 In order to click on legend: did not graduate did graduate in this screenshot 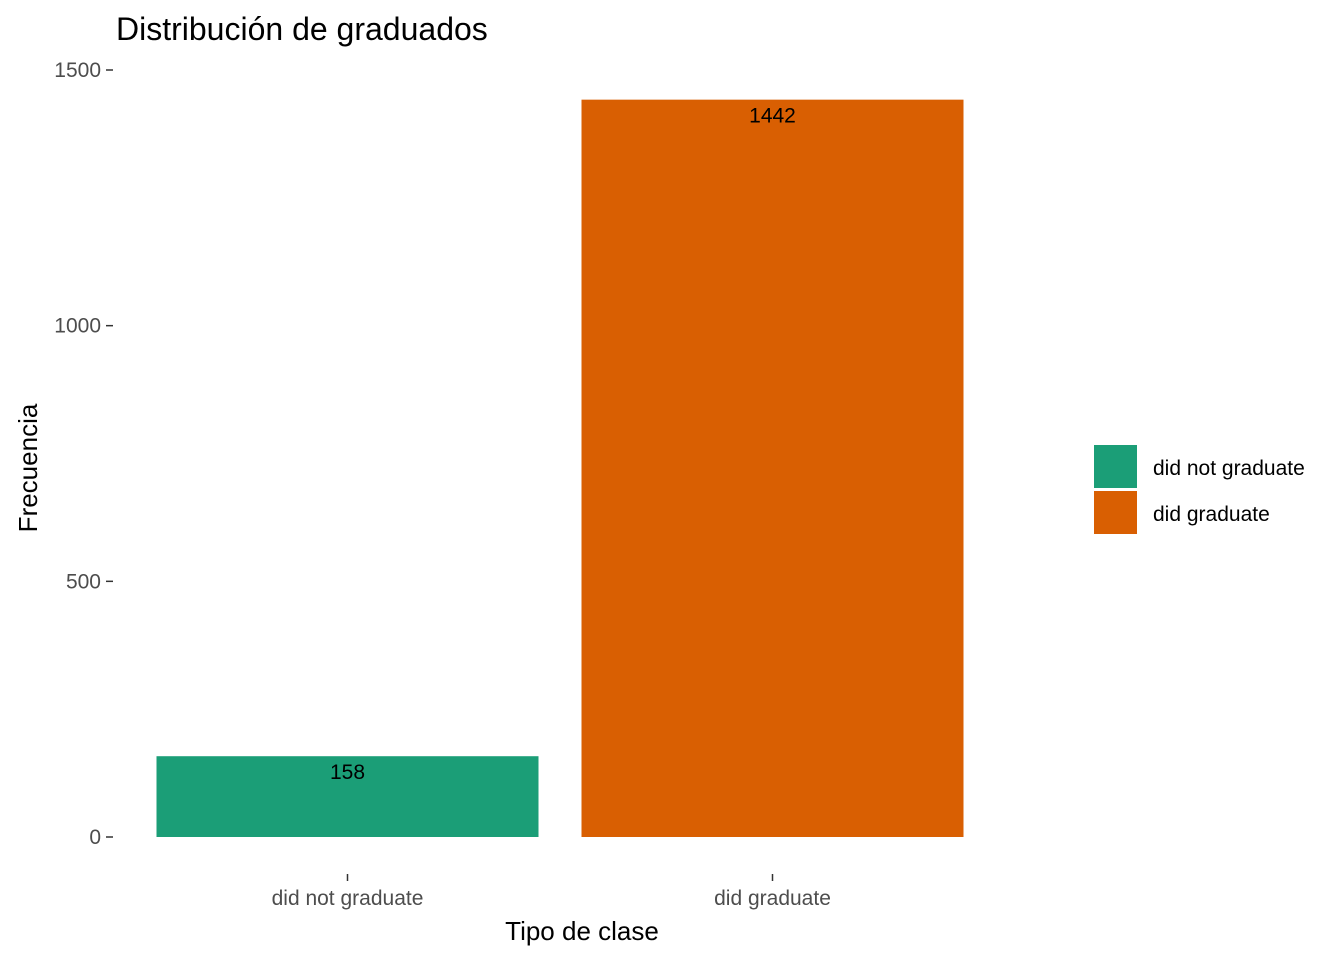, I will do `click(1198, 489)`.